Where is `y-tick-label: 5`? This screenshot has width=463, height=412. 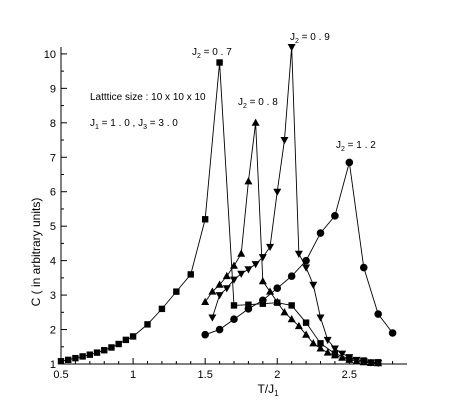
y-tick-label: 5 is located at coordinates (53, 227).